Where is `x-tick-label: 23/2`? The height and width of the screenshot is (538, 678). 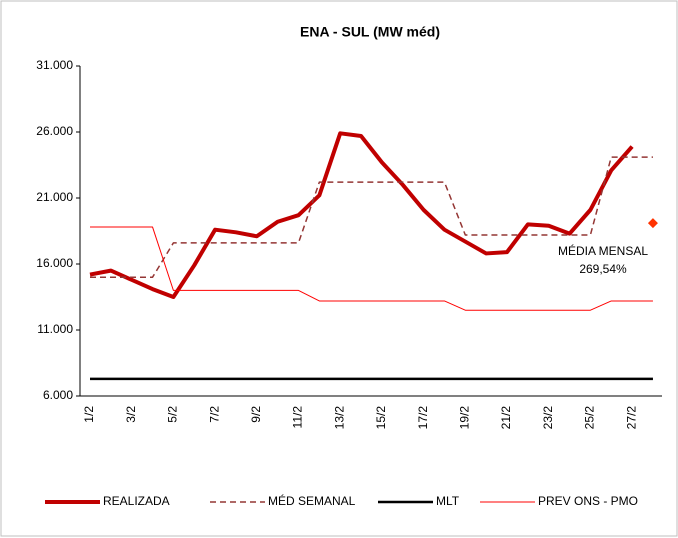 x-tick-label: 23/2 is located at coordinates (548, 418).